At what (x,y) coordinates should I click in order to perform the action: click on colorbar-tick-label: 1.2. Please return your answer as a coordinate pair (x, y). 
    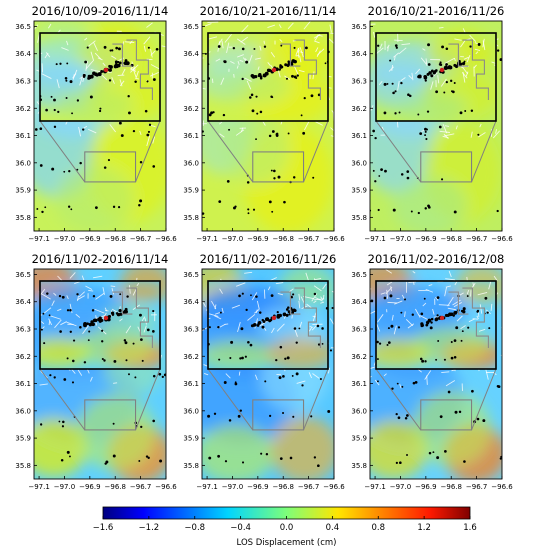
    Looking at the image, I should click on (424, 528).